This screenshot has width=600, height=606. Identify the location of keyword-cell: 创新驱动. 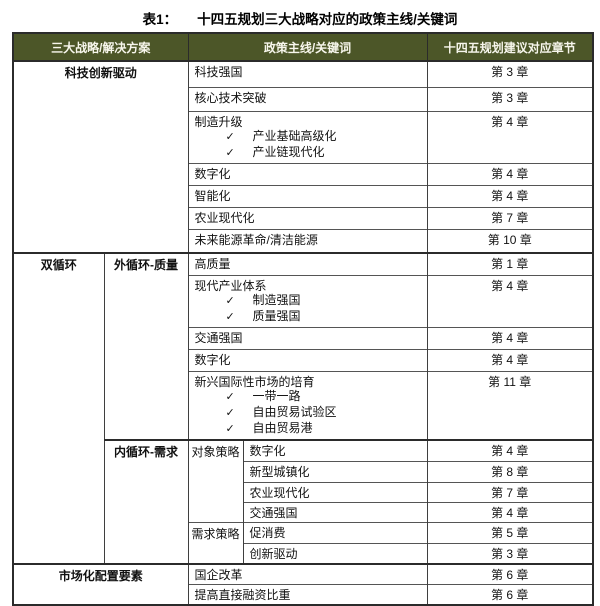
(335, 553).